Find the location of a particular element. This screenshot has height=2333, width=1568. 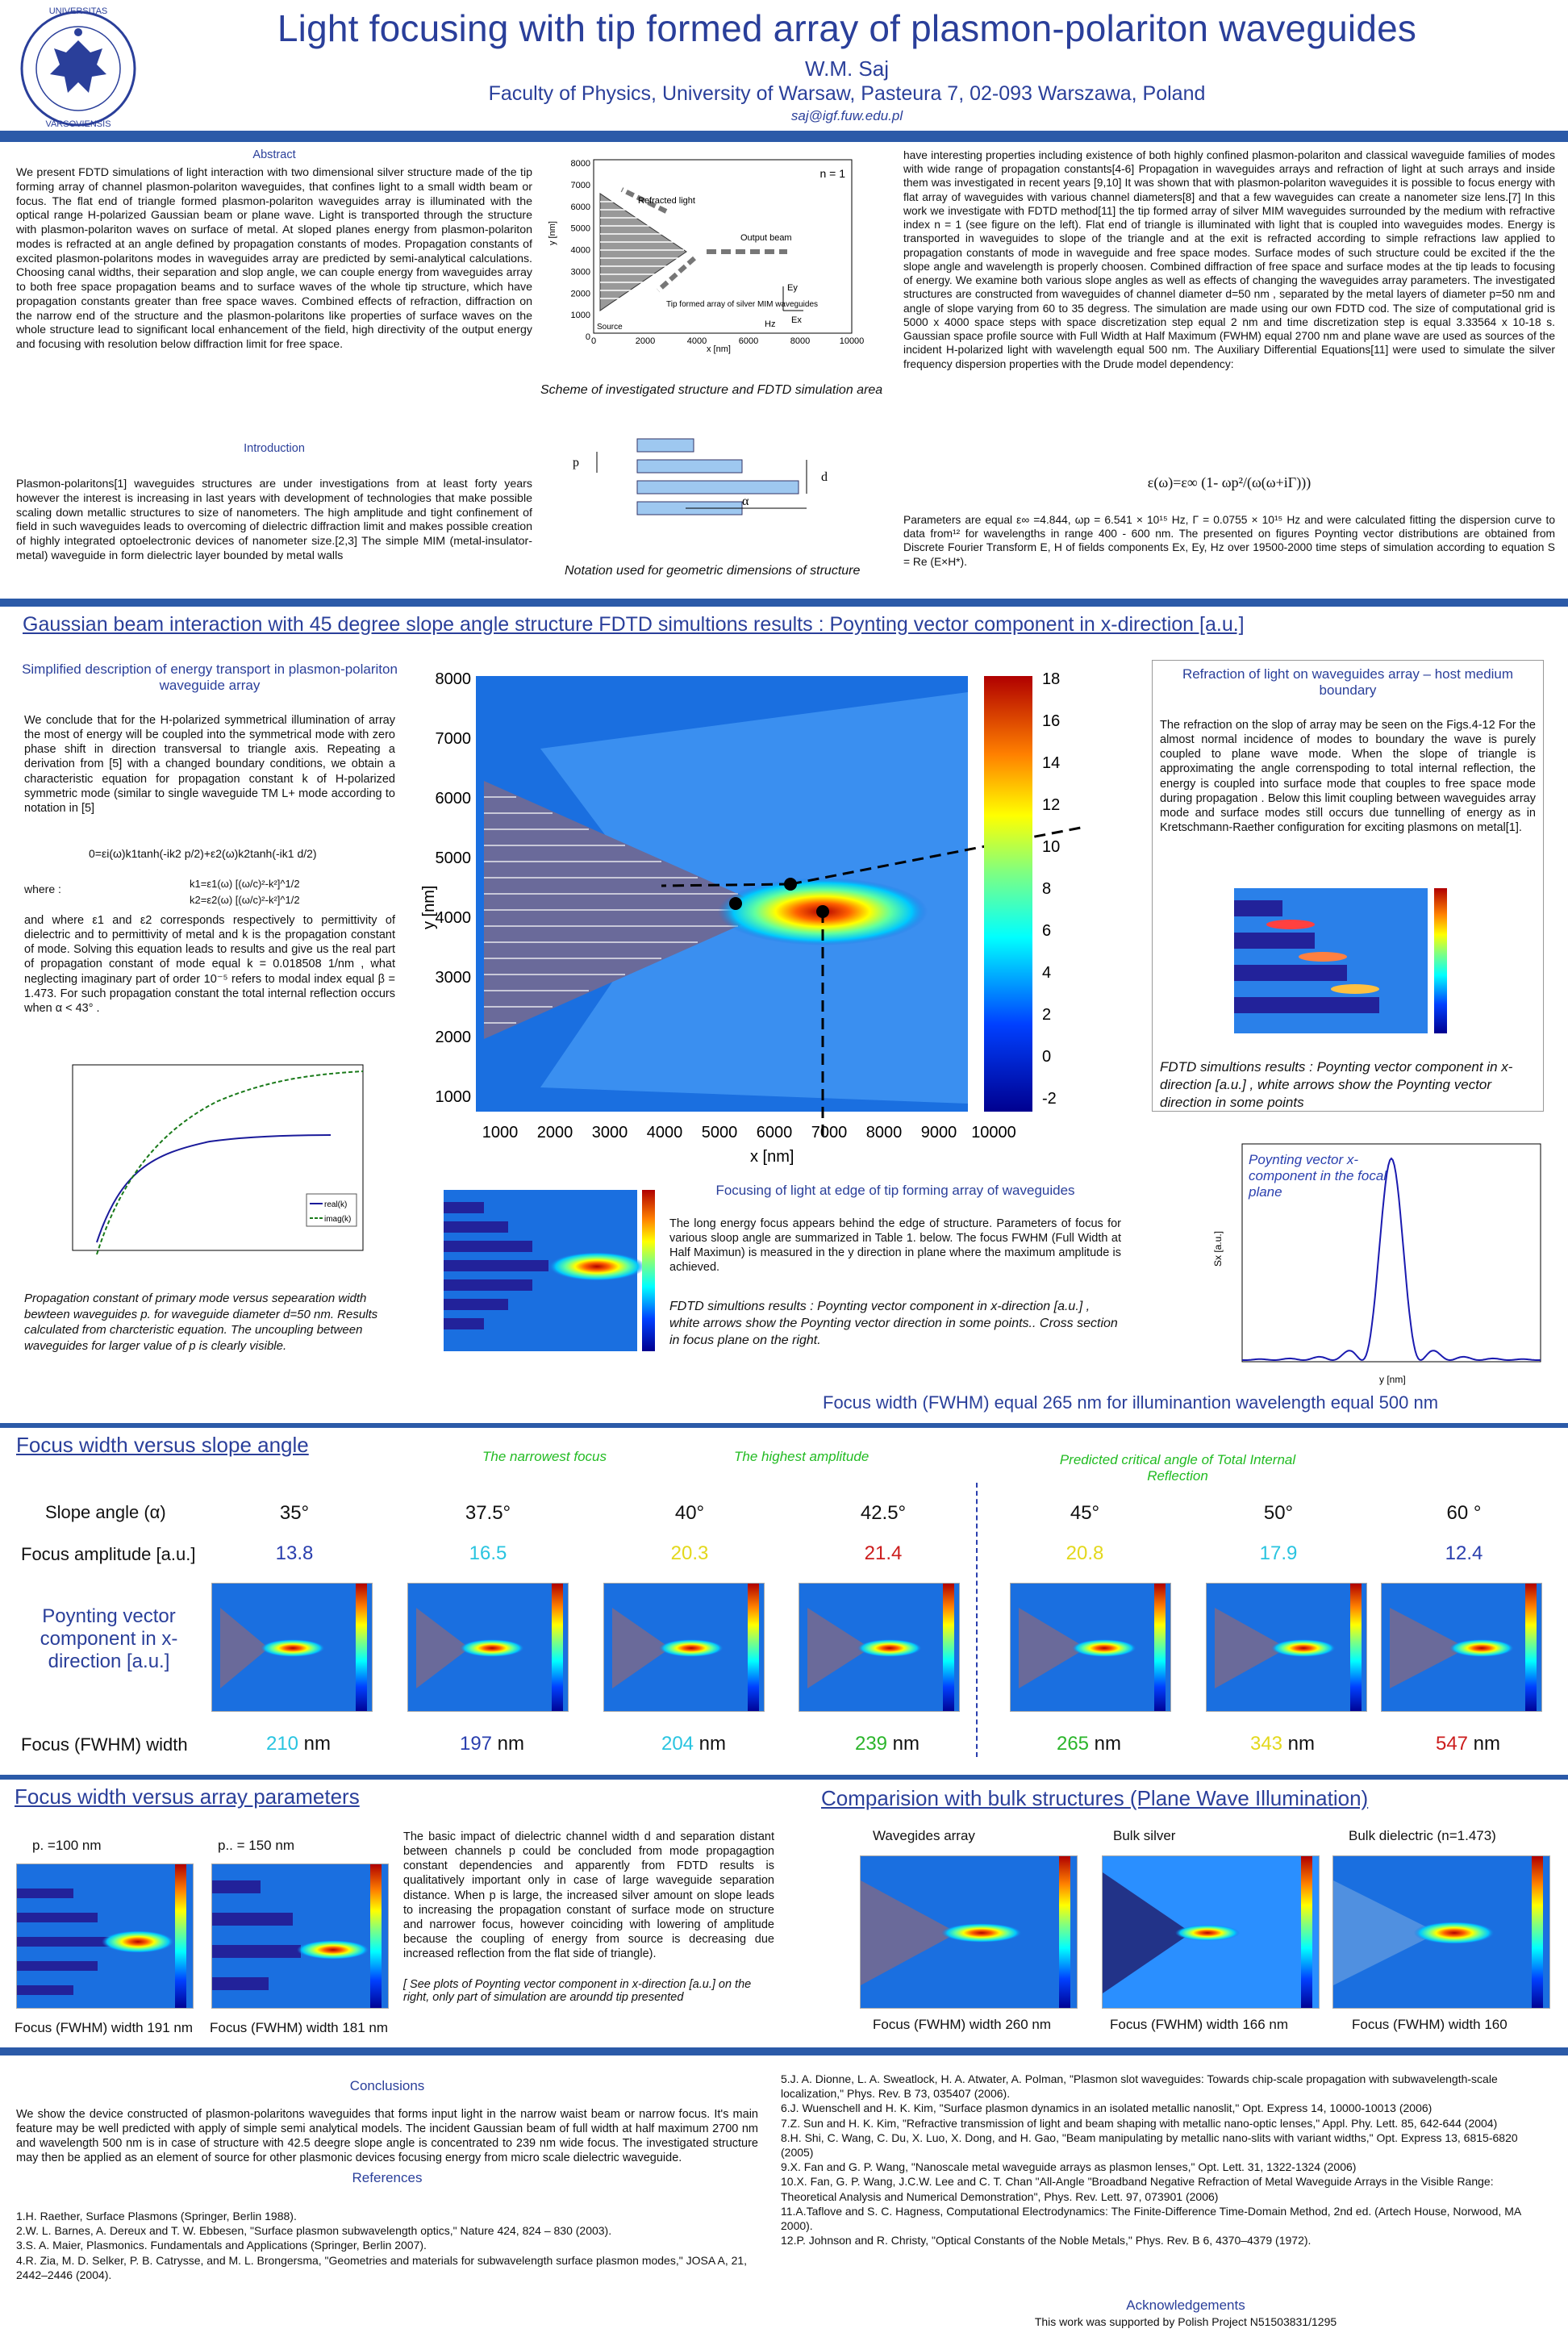

focus-amplitude-cell: 16.5 is located at coordinates (488, 1553).